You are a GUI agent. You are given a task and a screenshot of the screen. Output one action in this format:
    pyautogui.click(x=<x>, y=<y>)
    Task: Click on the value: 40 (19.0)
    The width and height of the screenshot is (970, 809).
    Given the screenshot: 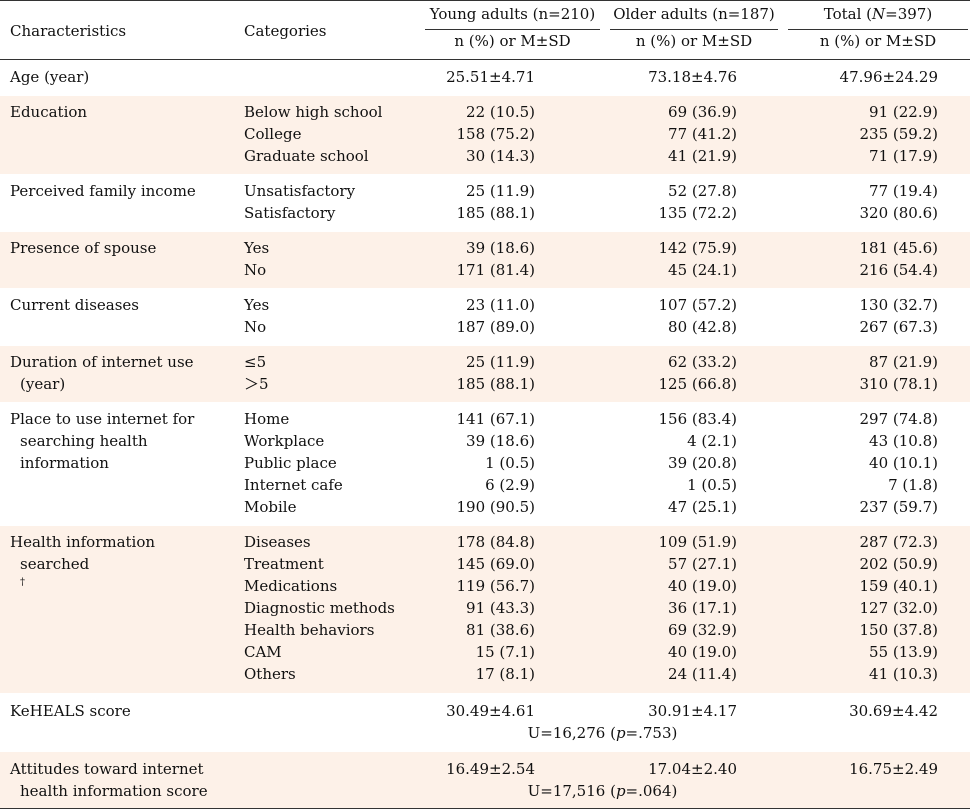 What is the action you would take?
    pyautogui.click(x=702, y=586)
    